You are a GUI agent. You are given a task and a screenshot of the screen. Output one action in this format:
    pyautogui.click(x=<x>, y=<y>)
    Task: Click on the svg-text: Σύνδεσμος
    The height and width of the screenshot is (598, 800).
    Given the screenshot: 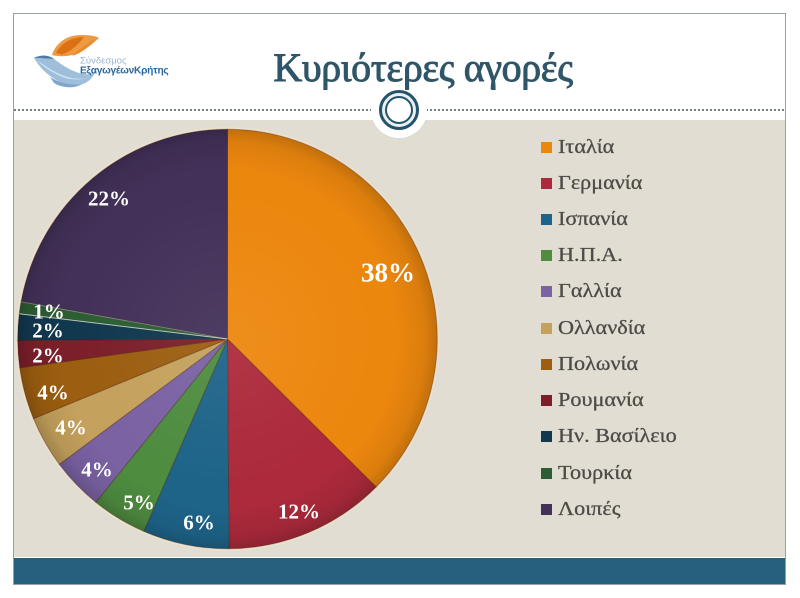 What is the action you would take?
    pyautogui.click(x=103, y=61)
    